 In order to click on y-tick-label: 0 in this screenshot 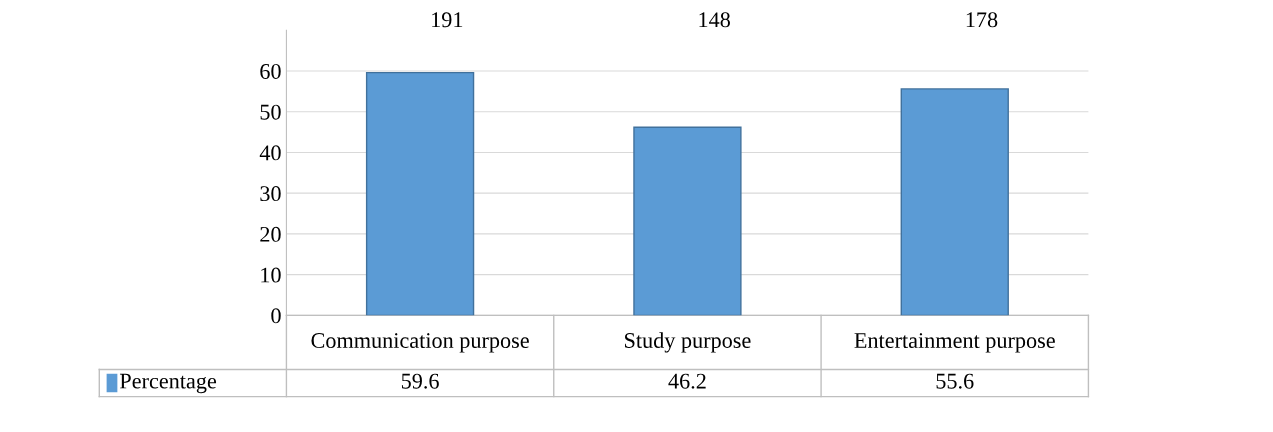, I will do `click(276, 316)`.